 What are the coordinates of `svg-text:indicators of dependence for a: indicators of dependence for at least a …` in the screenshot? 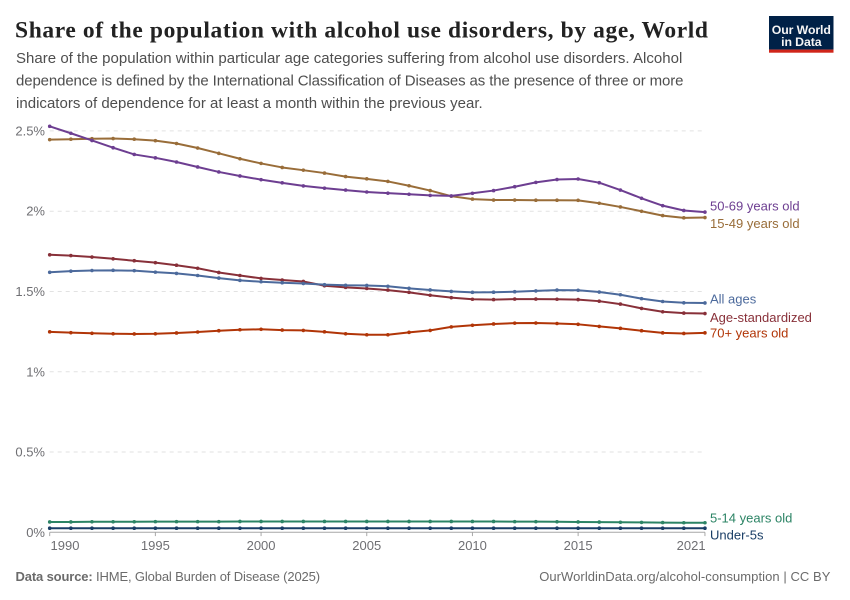 It's located at (249, 103).